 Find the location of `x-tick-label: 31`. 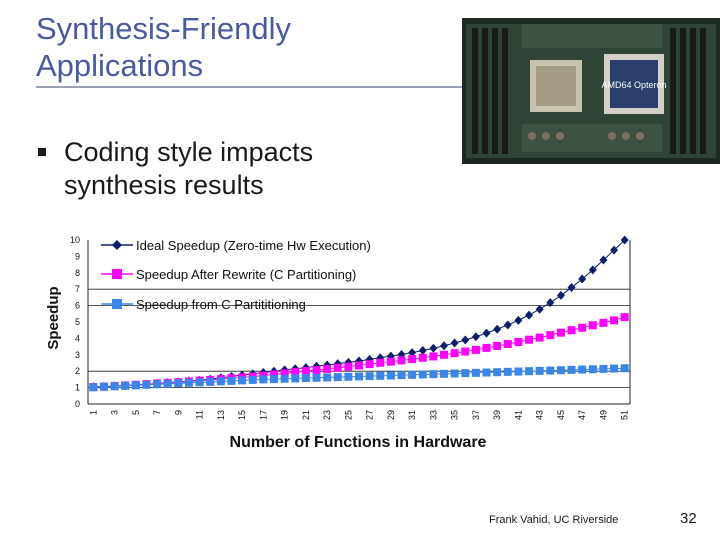

x-tick-label: 31 is located at coordinates (412, 415).